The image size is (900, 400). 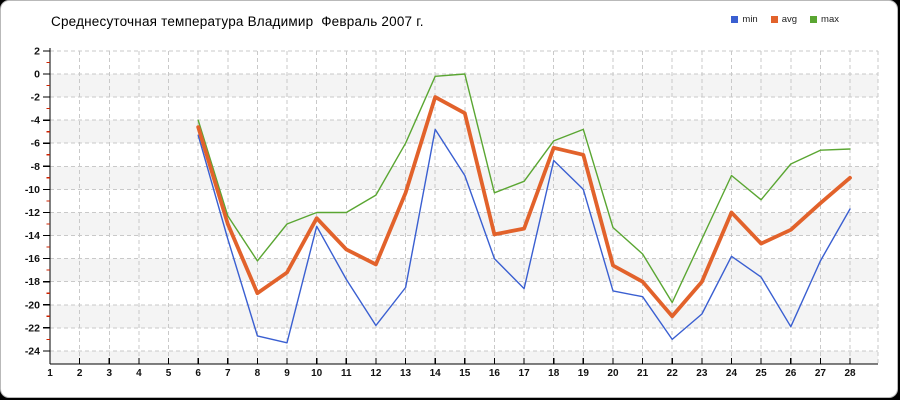 What do you see at coordinates (732, 373) in the screenshot?
I see `svg-text: 24` at bounding box center [732, 373].